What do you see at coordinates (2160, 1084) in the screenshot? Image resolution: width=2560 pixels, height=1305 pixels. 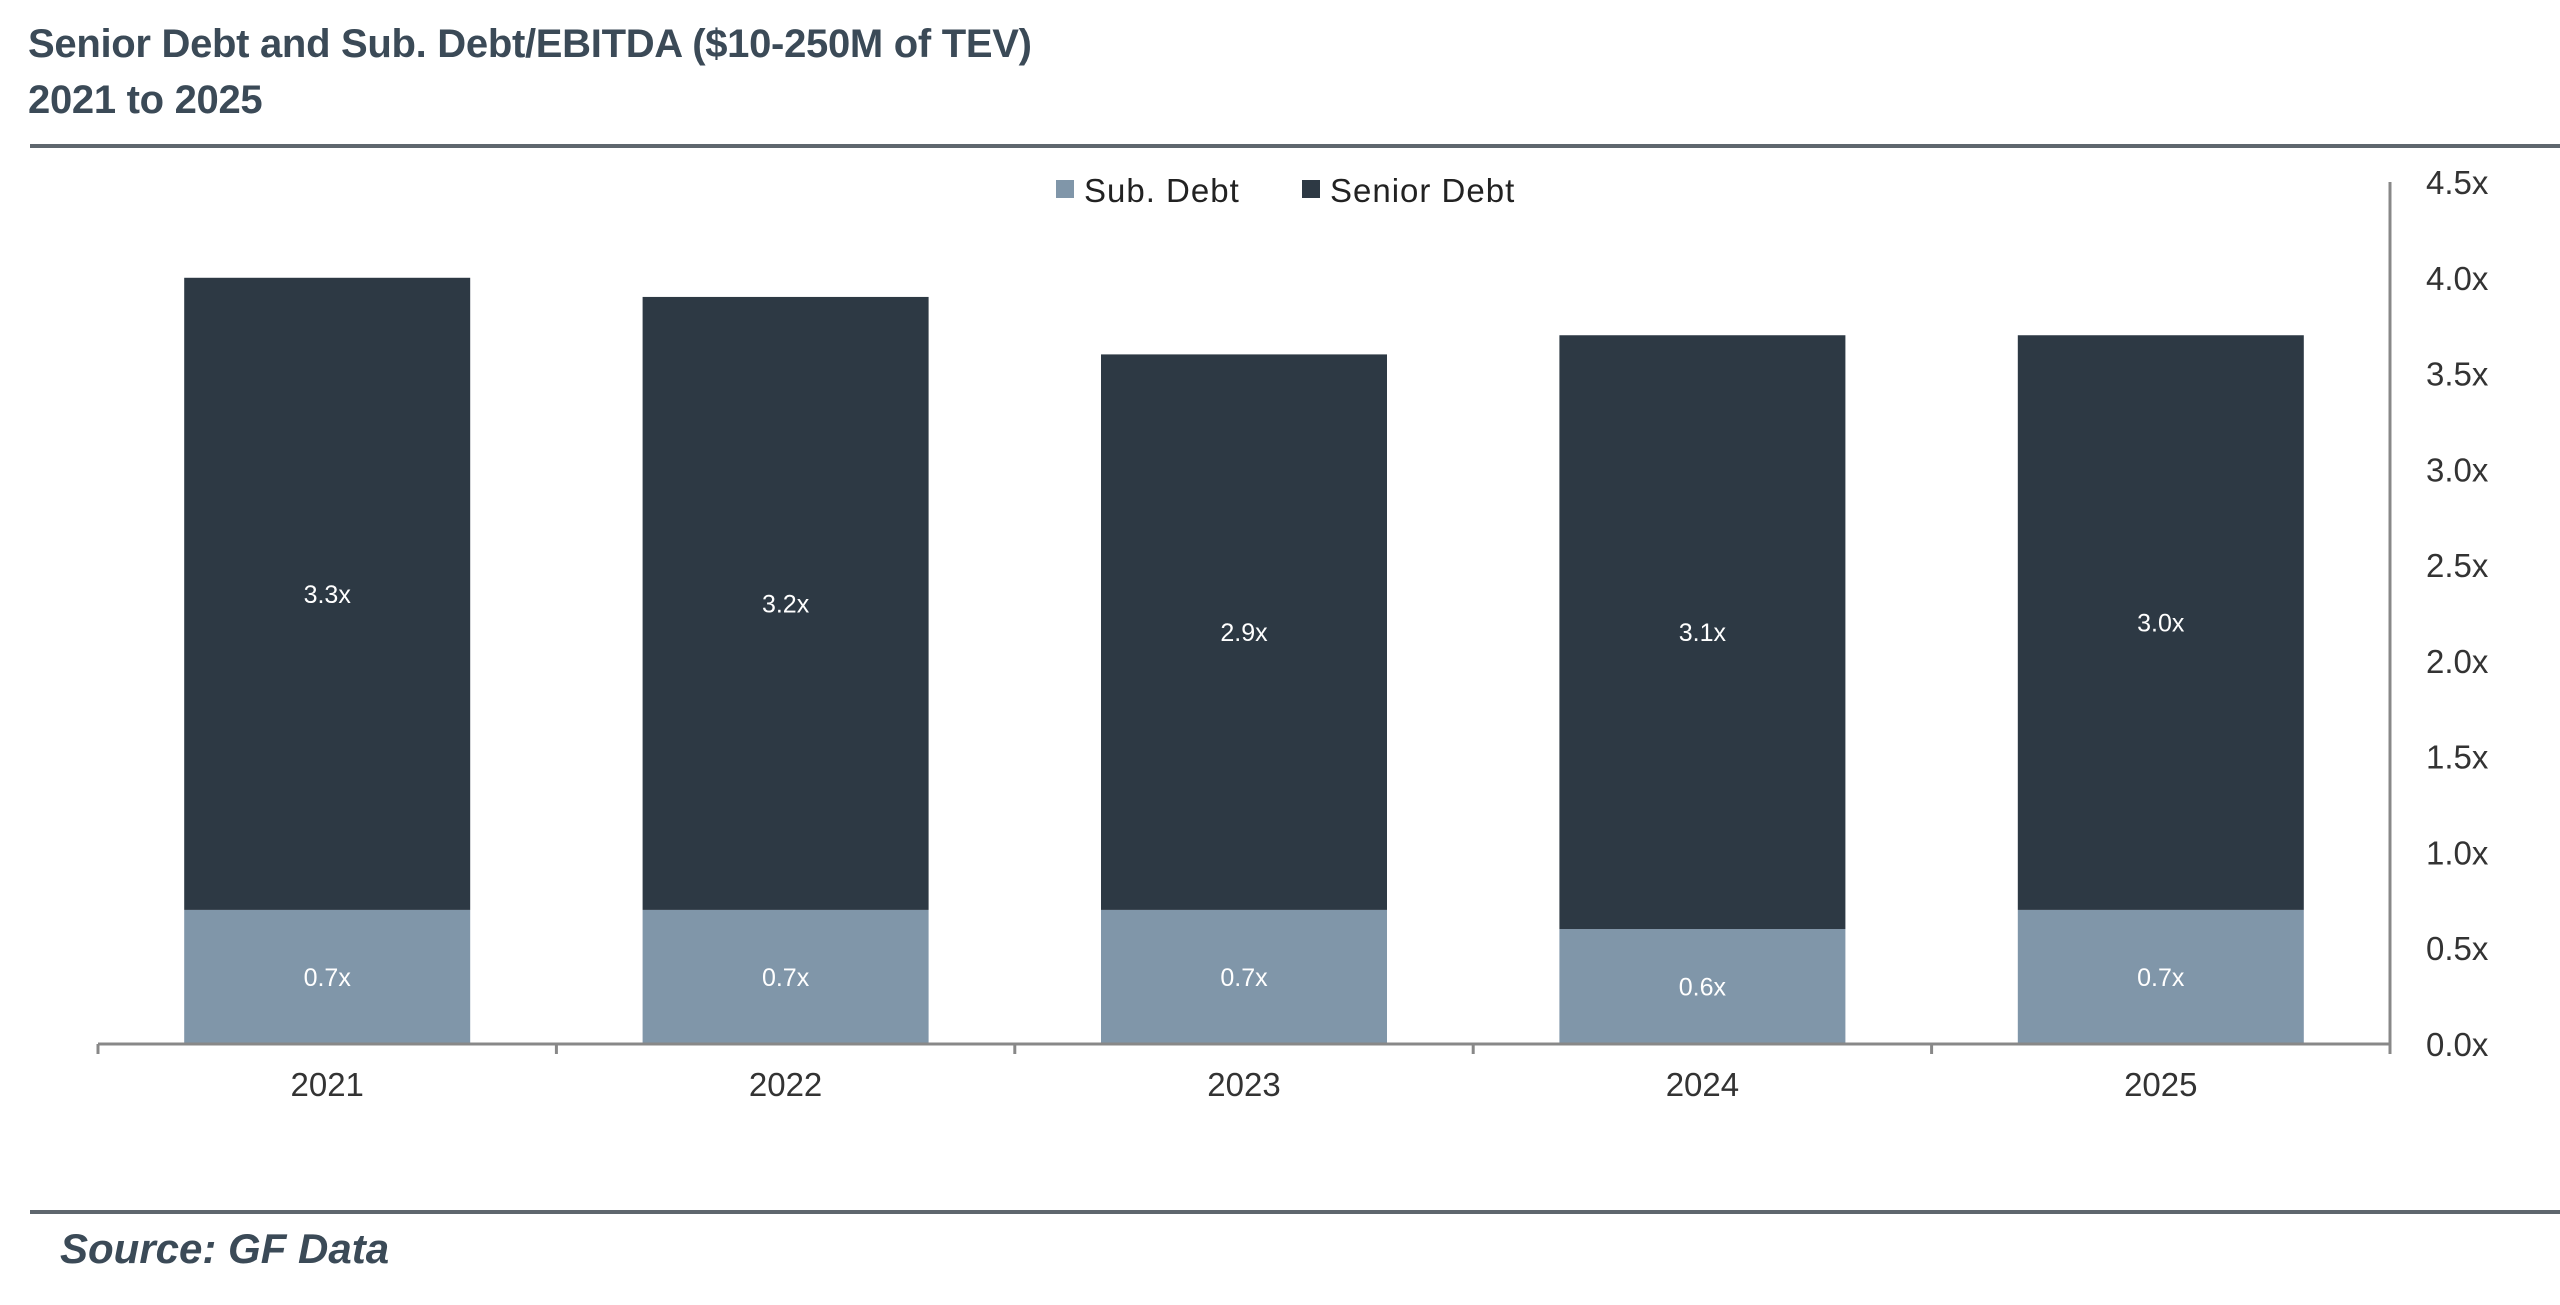 I see `x-tick-label-2025: 2025` at bounding box center [2160, 1084].